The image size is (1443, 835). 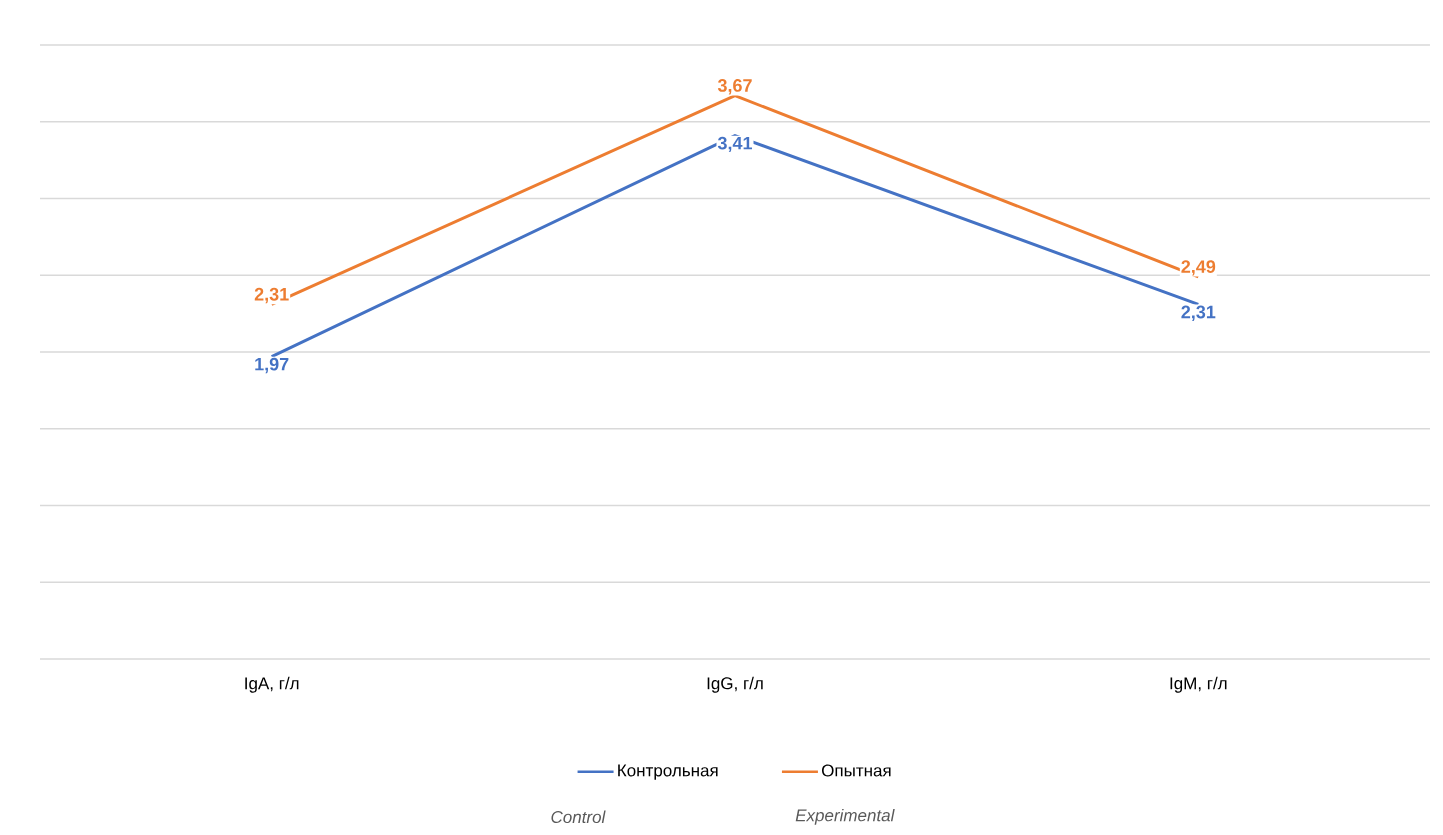 What do you see at coordinates (272, 684) in the screenshot?
I see `x-tick-label: IgA, г/л` at bounding box center [272, 684].